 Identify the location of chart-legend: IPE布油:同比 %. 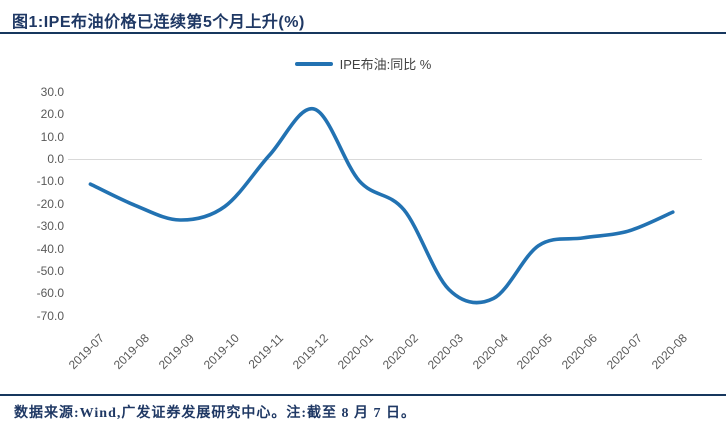
(363, 63).